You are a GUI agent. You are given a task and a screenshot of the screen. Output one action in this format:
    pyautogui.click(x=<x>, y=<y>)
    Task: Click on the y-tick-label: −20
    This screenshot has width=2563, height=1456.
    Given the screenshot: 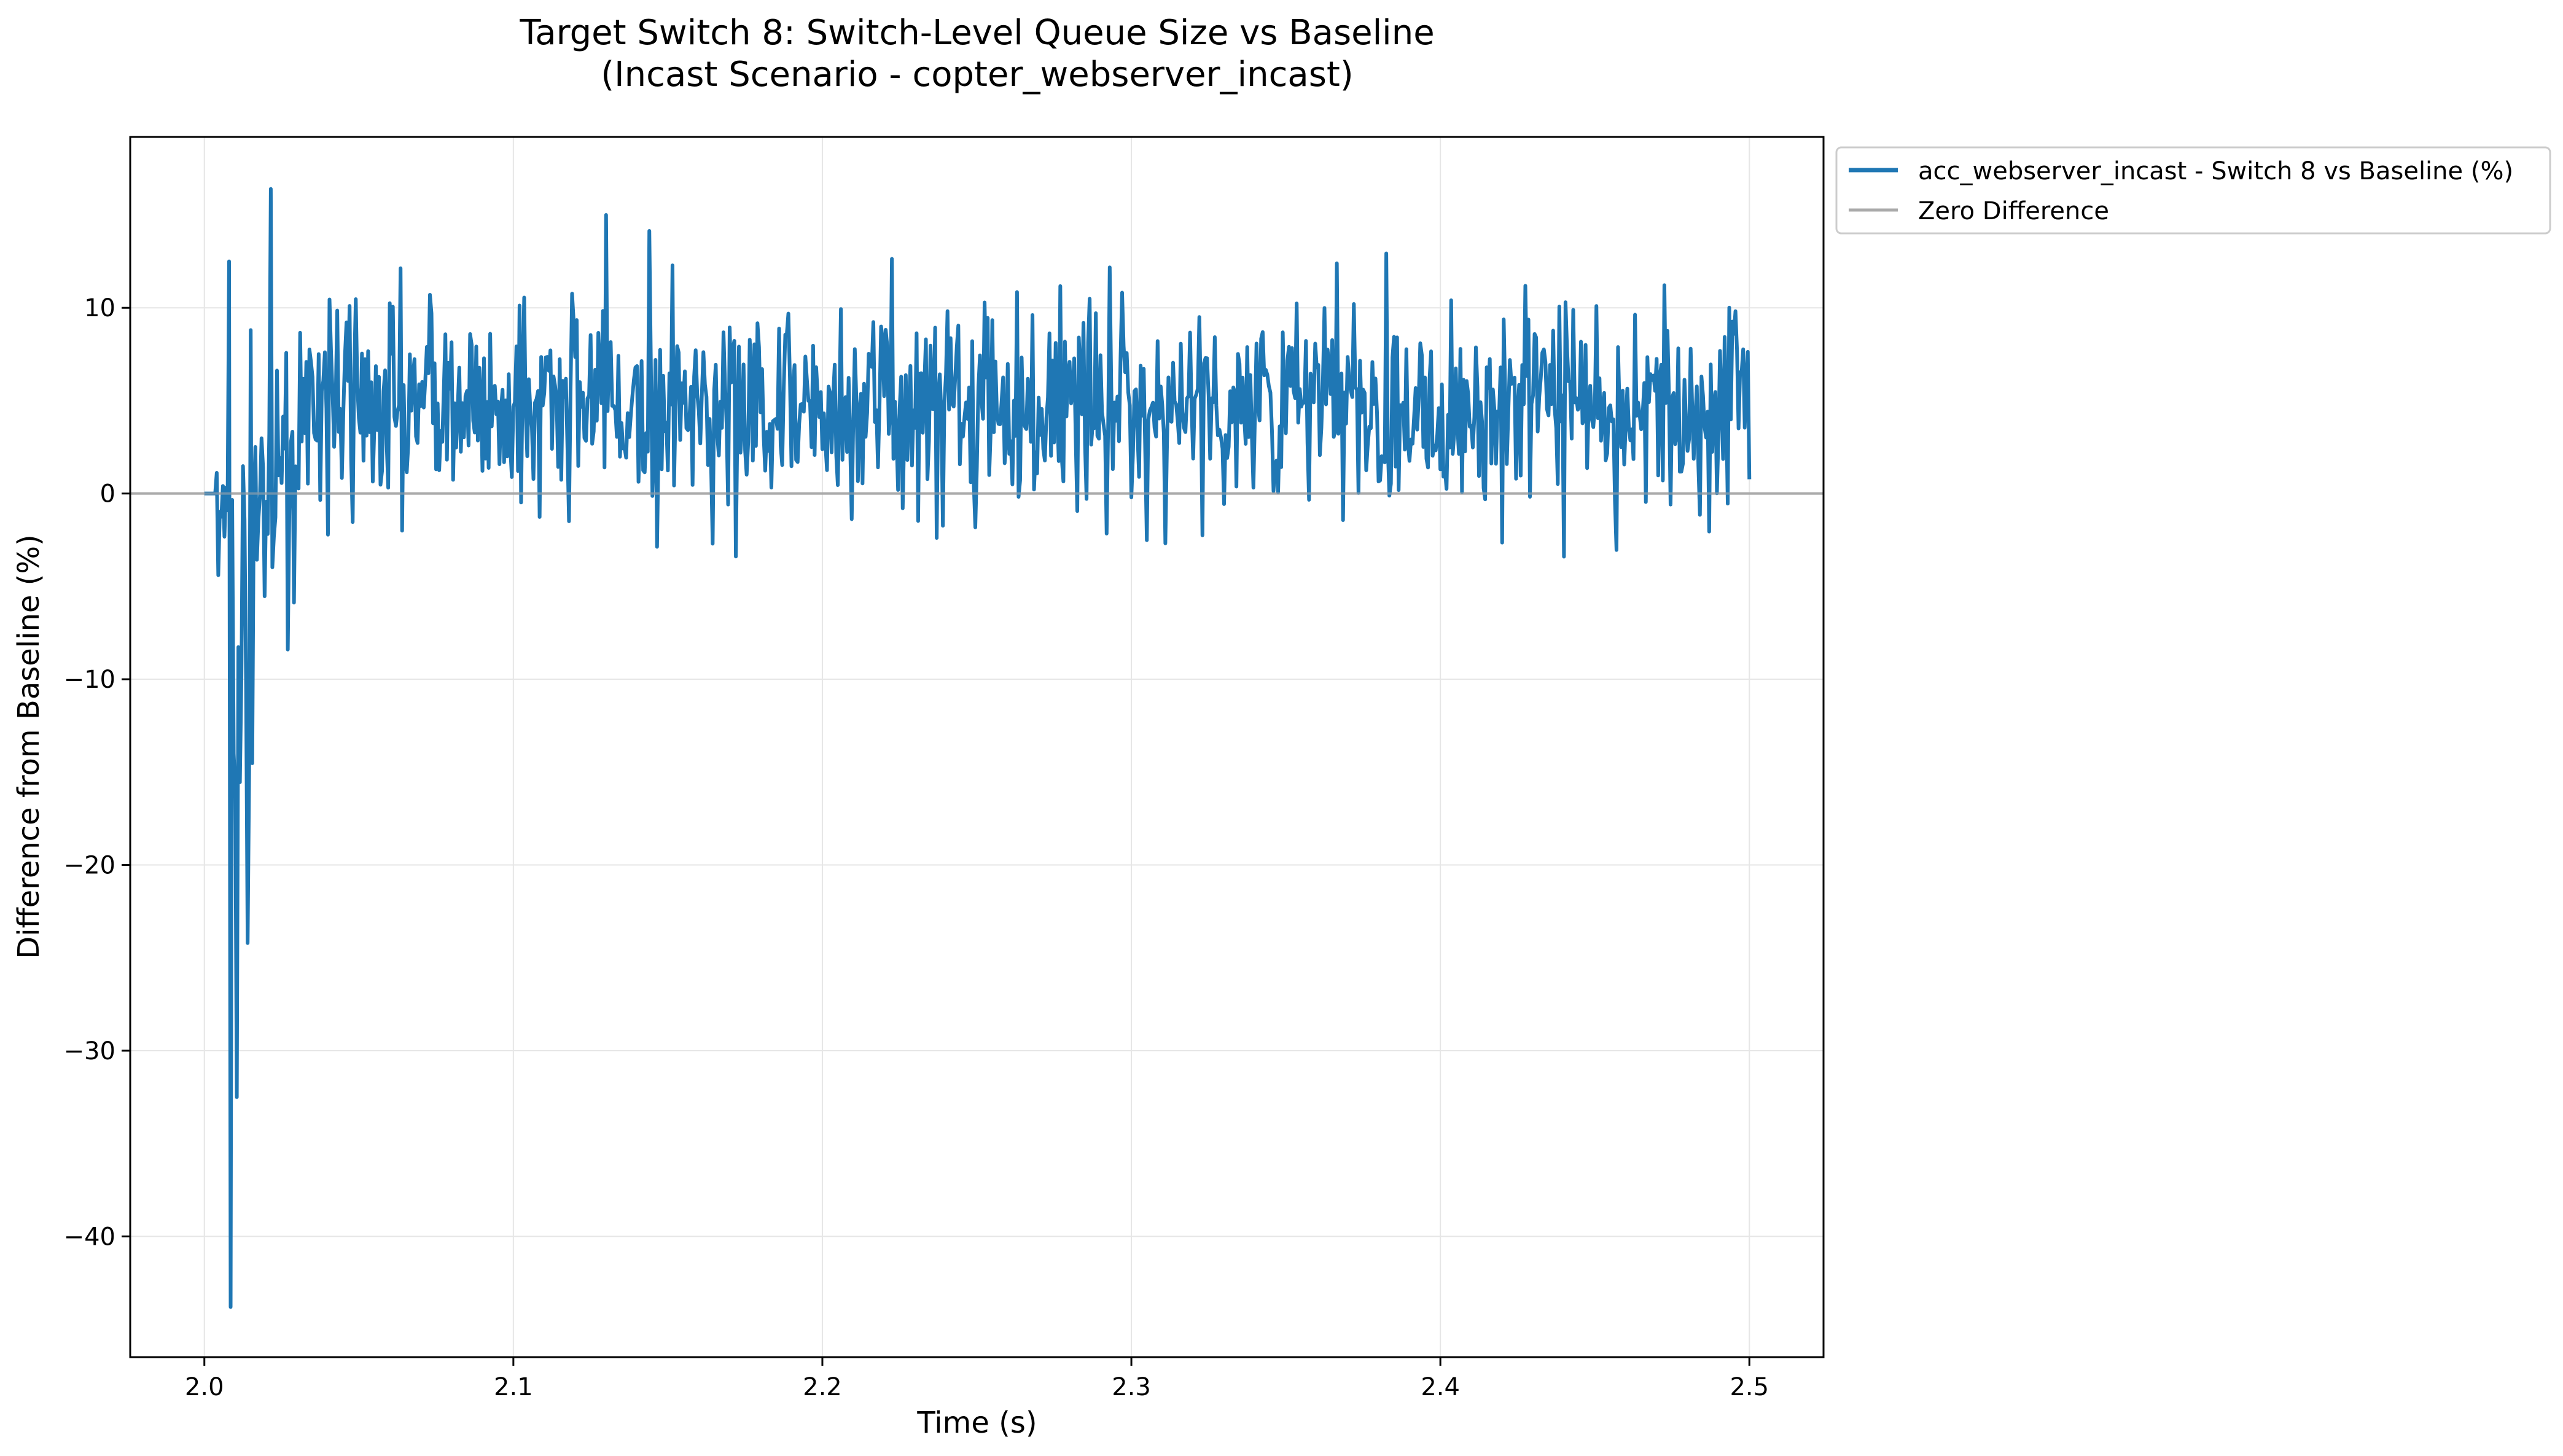 What is the action you would take?
    pyautogui.click(x=89, y=866)
    